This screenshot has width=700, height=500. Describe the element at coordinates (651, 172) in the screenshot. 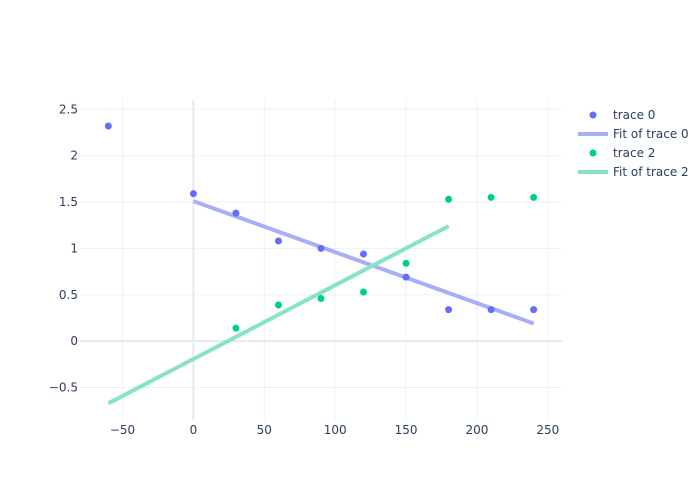

I see `legend-label: Fit of trace 2` at that location.